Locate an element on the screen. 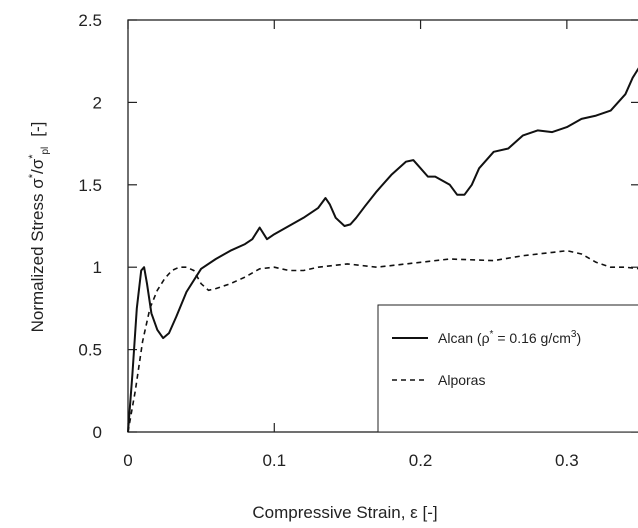  legend-label-alcan: Alcan (ρ* = 0.16 g/cm3) is located at coordinates (509, 337).